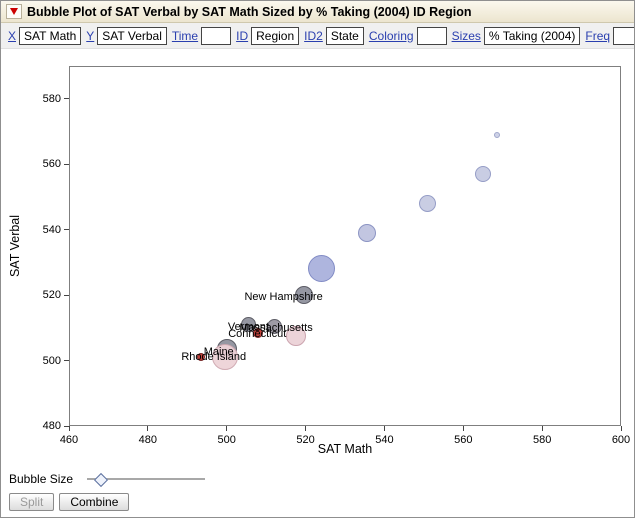 The height and width of the screenshot is (518, 635). What do you see at coordinates (218, 352) in the screenshot?
I see `bubble-label: Maine` at bounding box center [218, 352].